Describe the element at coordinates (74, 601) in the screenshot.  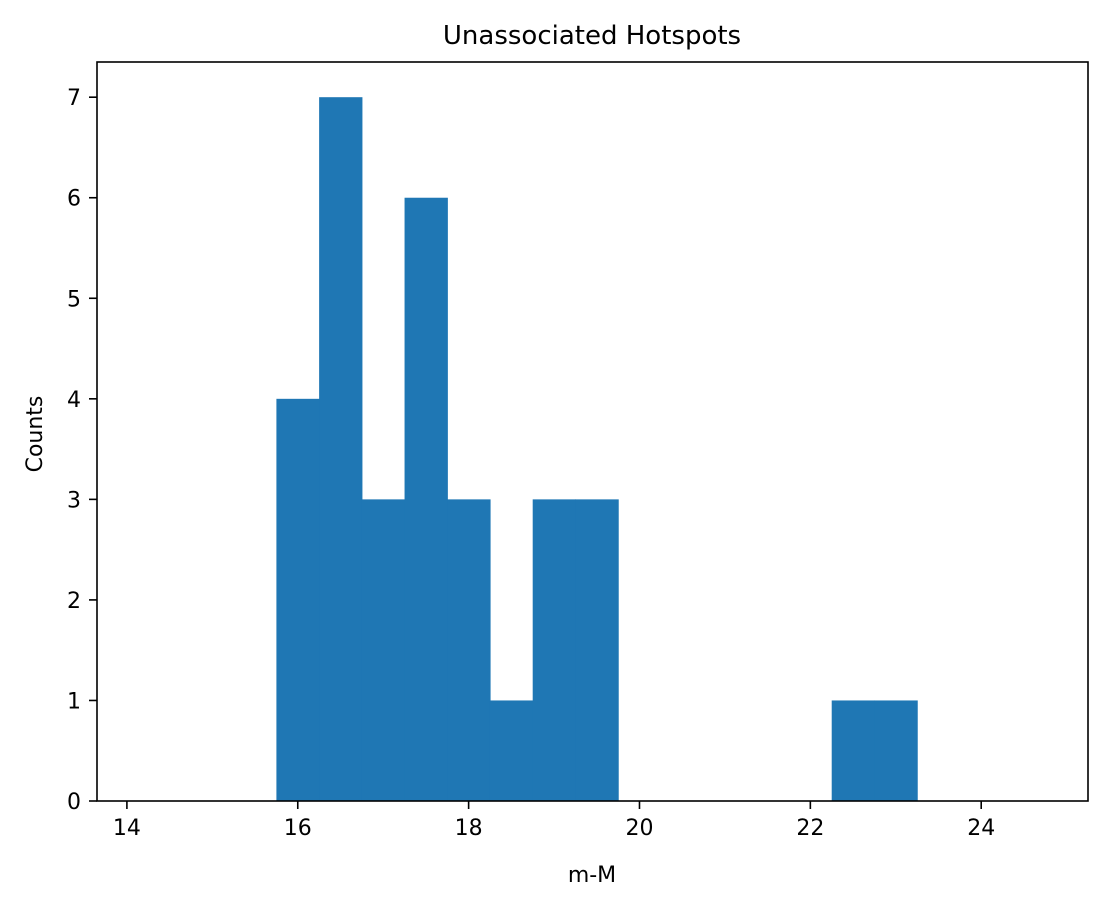
I see `y-tick-label: 2` at that location.